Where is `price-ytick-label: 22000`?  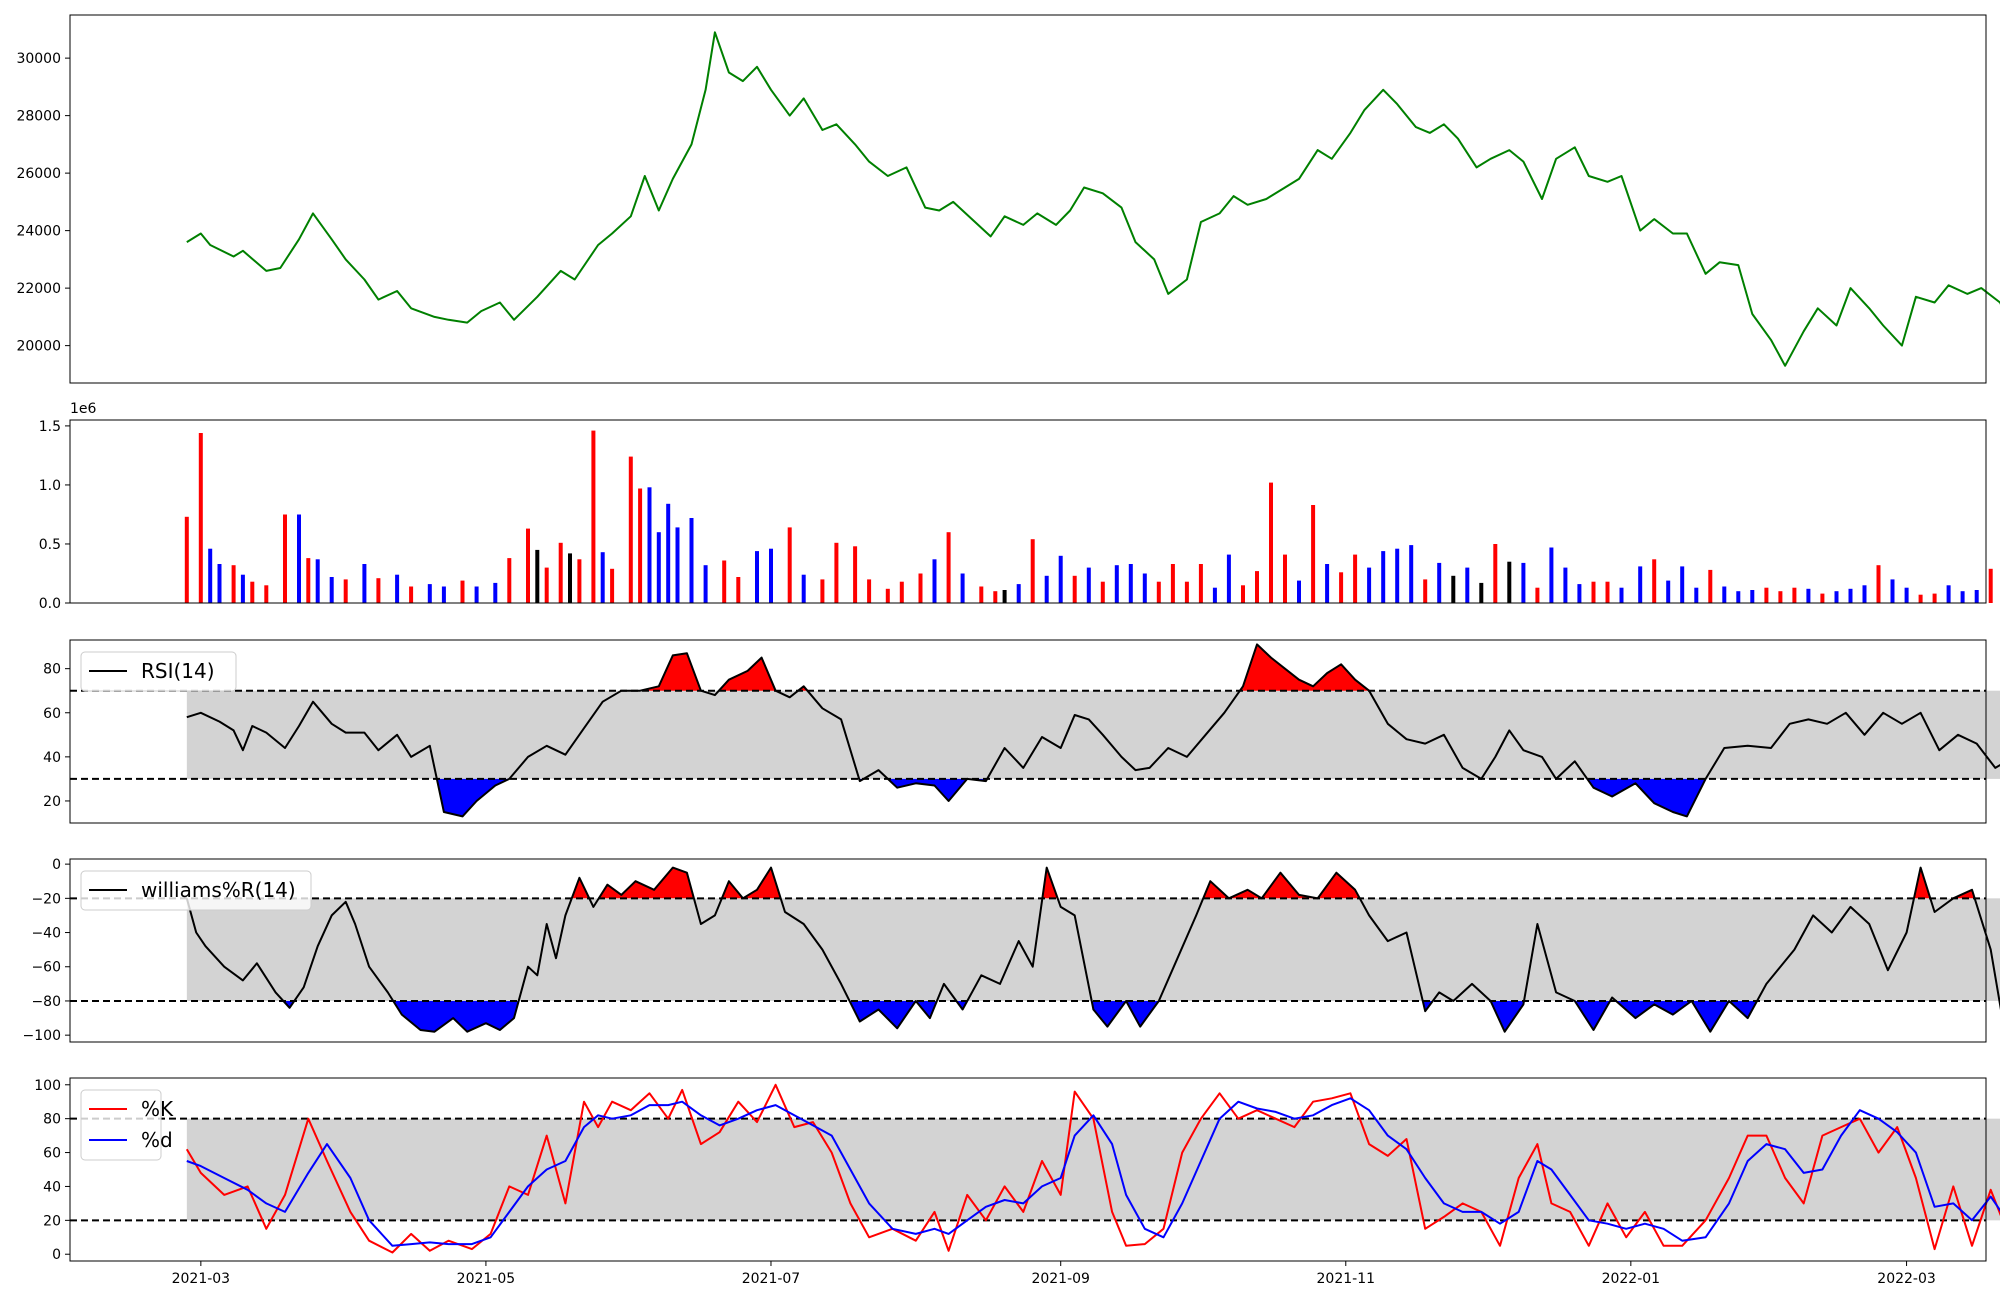
price-ytick-label: 22000 is located at coordinates (38, 289).